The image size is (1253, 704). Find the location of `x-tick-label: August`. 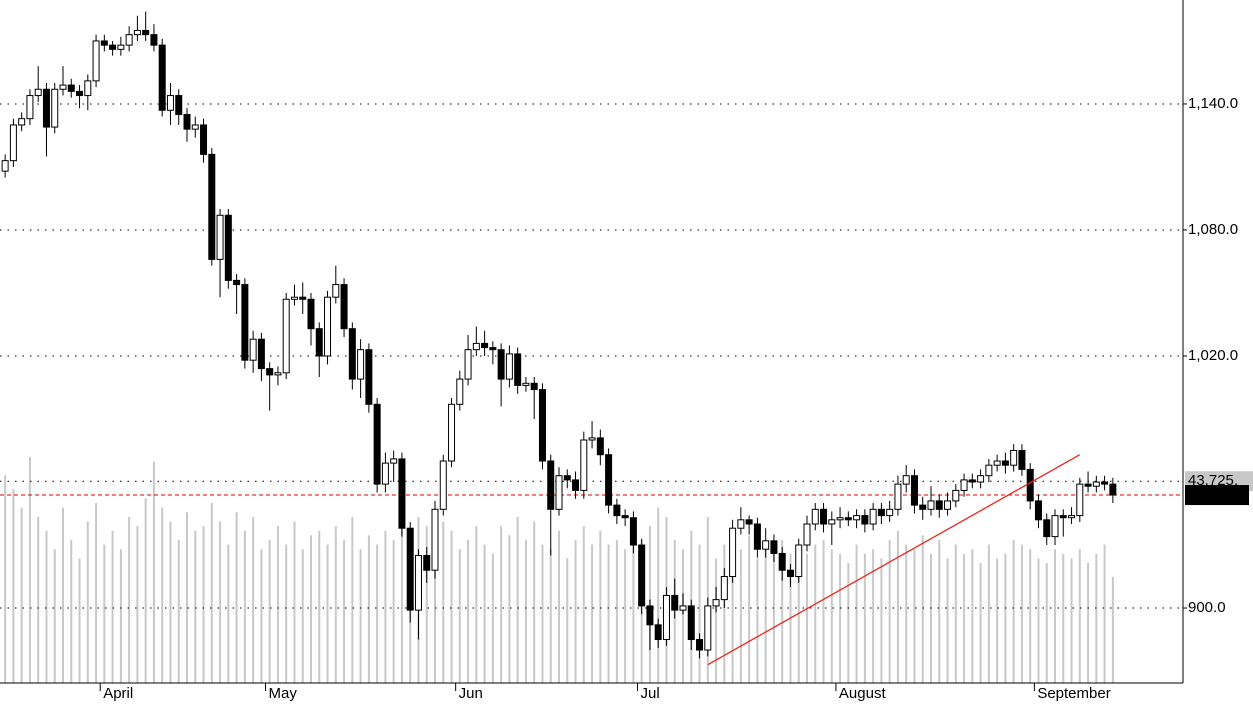

x-tick-label: August is located at coordinates (863, 693).